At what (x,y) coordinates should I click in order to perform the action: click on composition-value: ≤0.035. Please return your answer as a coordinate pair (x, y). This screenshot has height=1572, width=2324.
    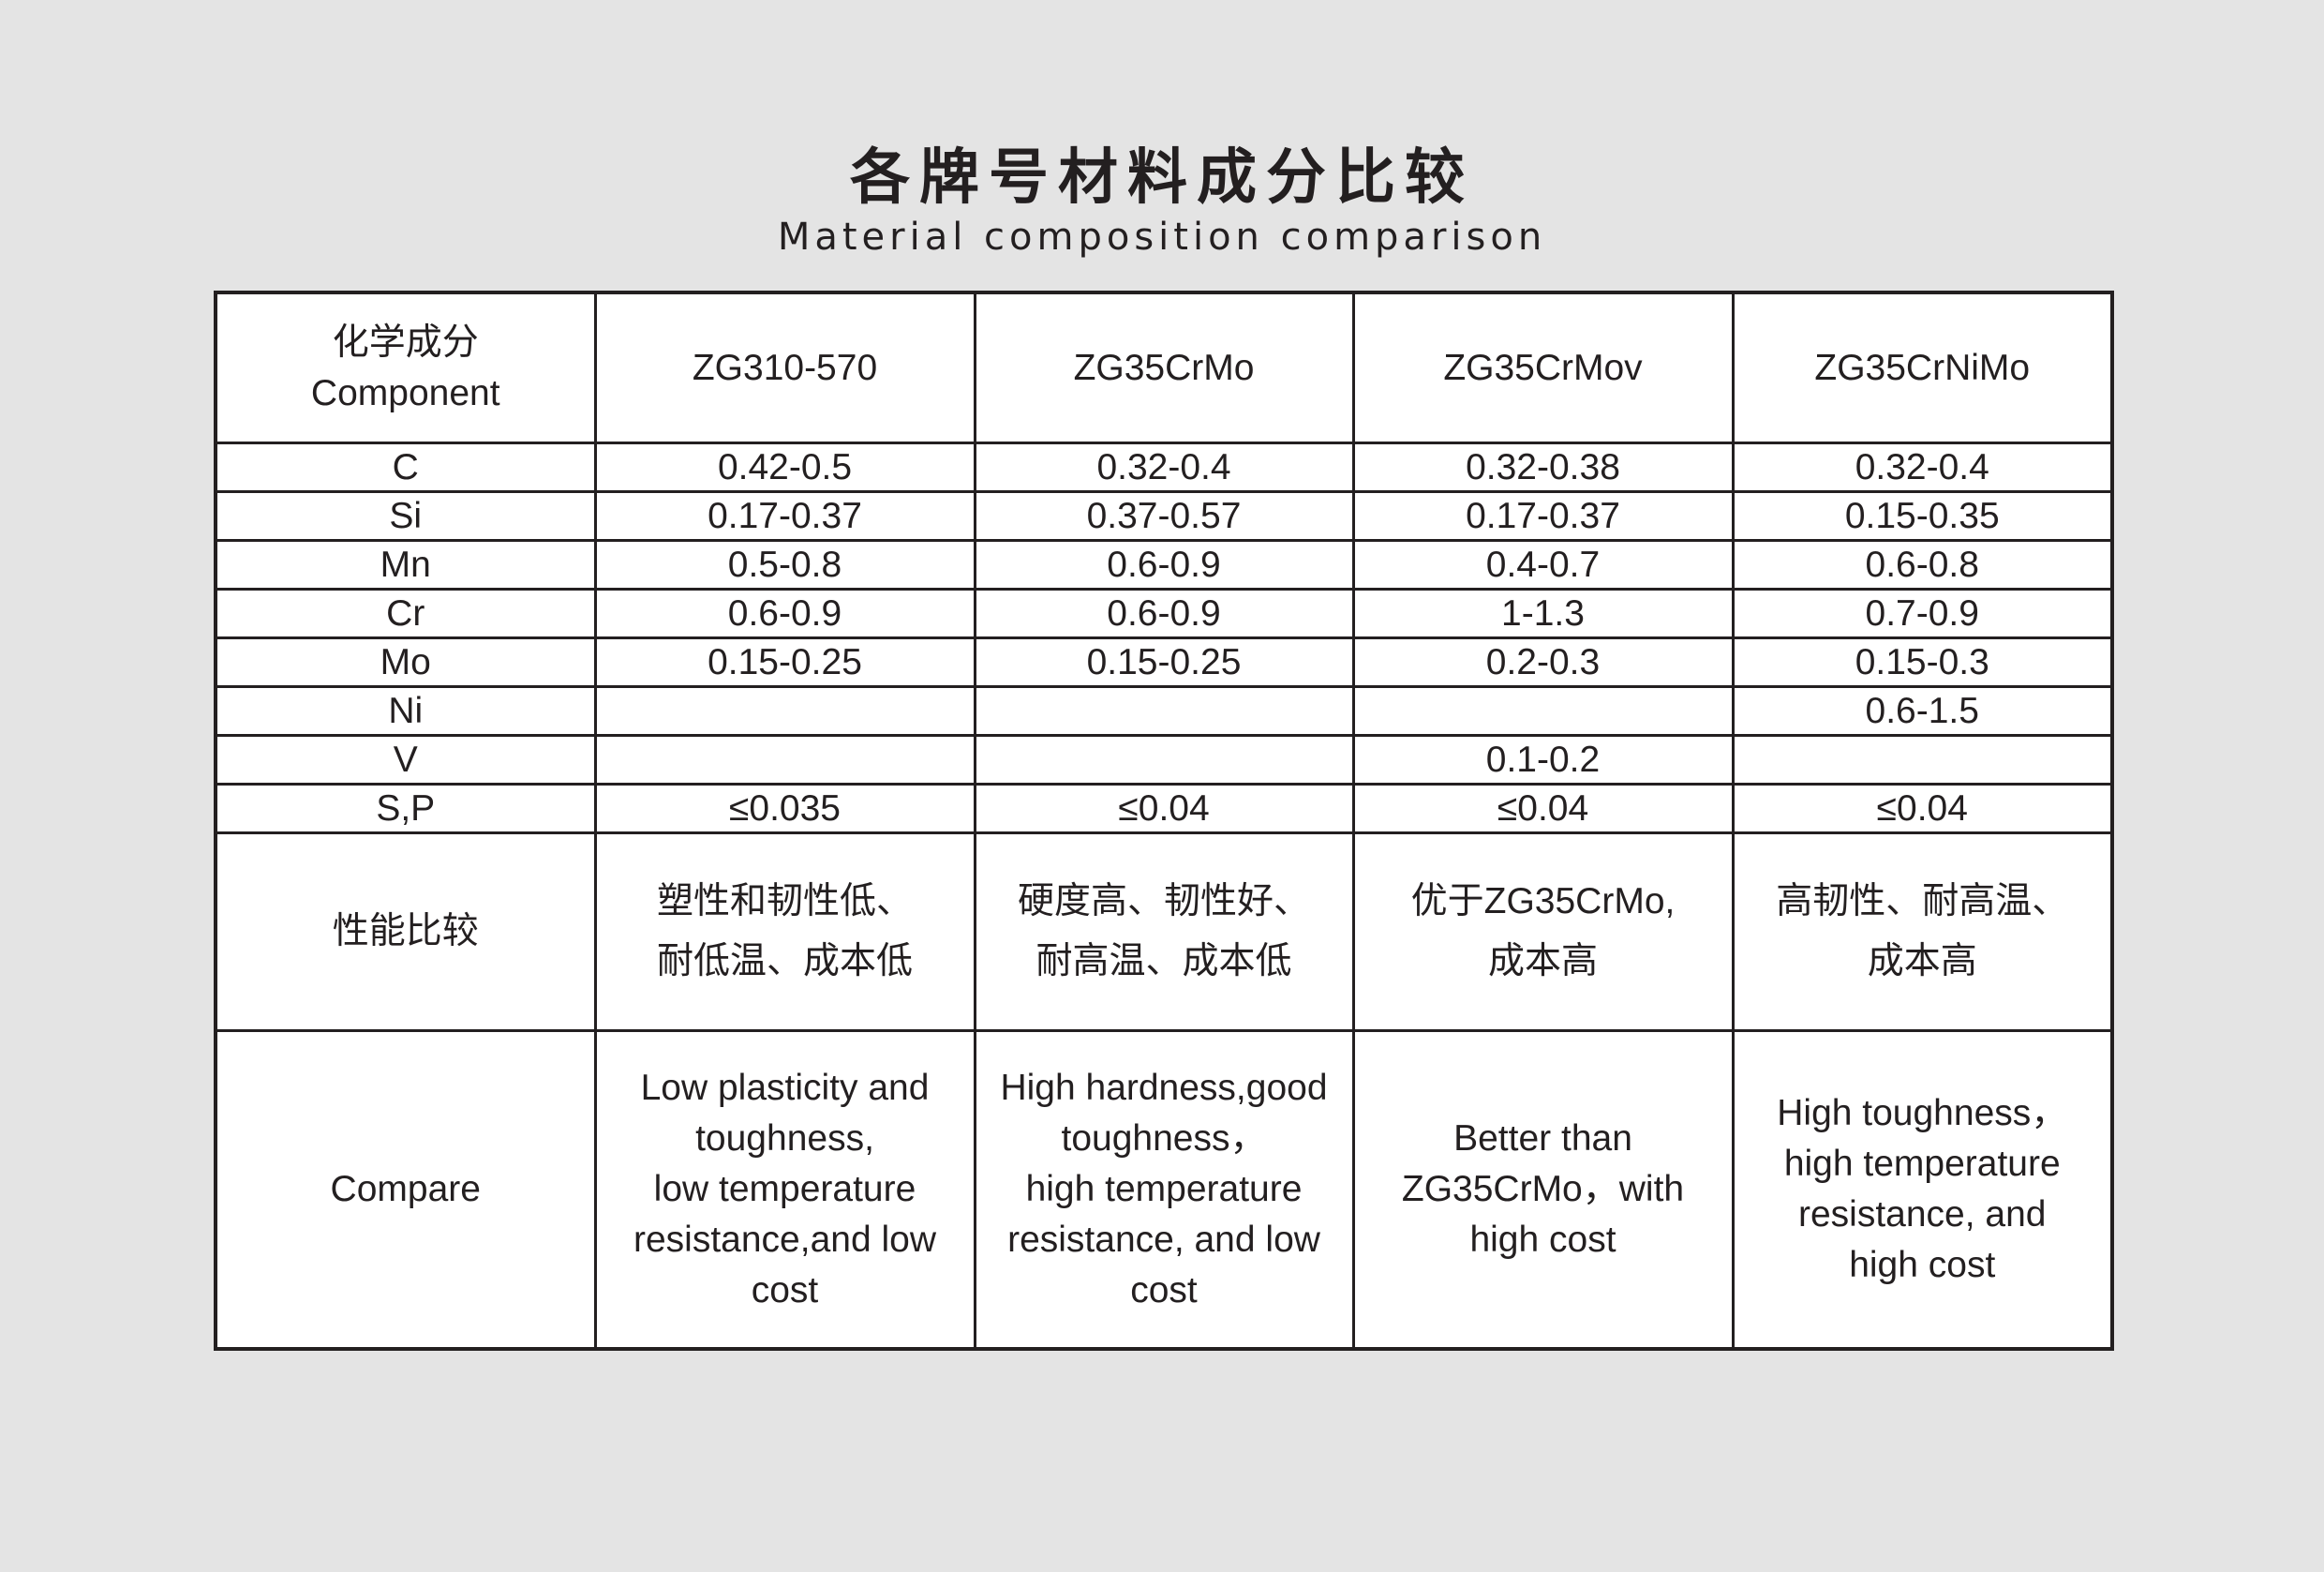
    Looking at the image, I should click on (784, 808).